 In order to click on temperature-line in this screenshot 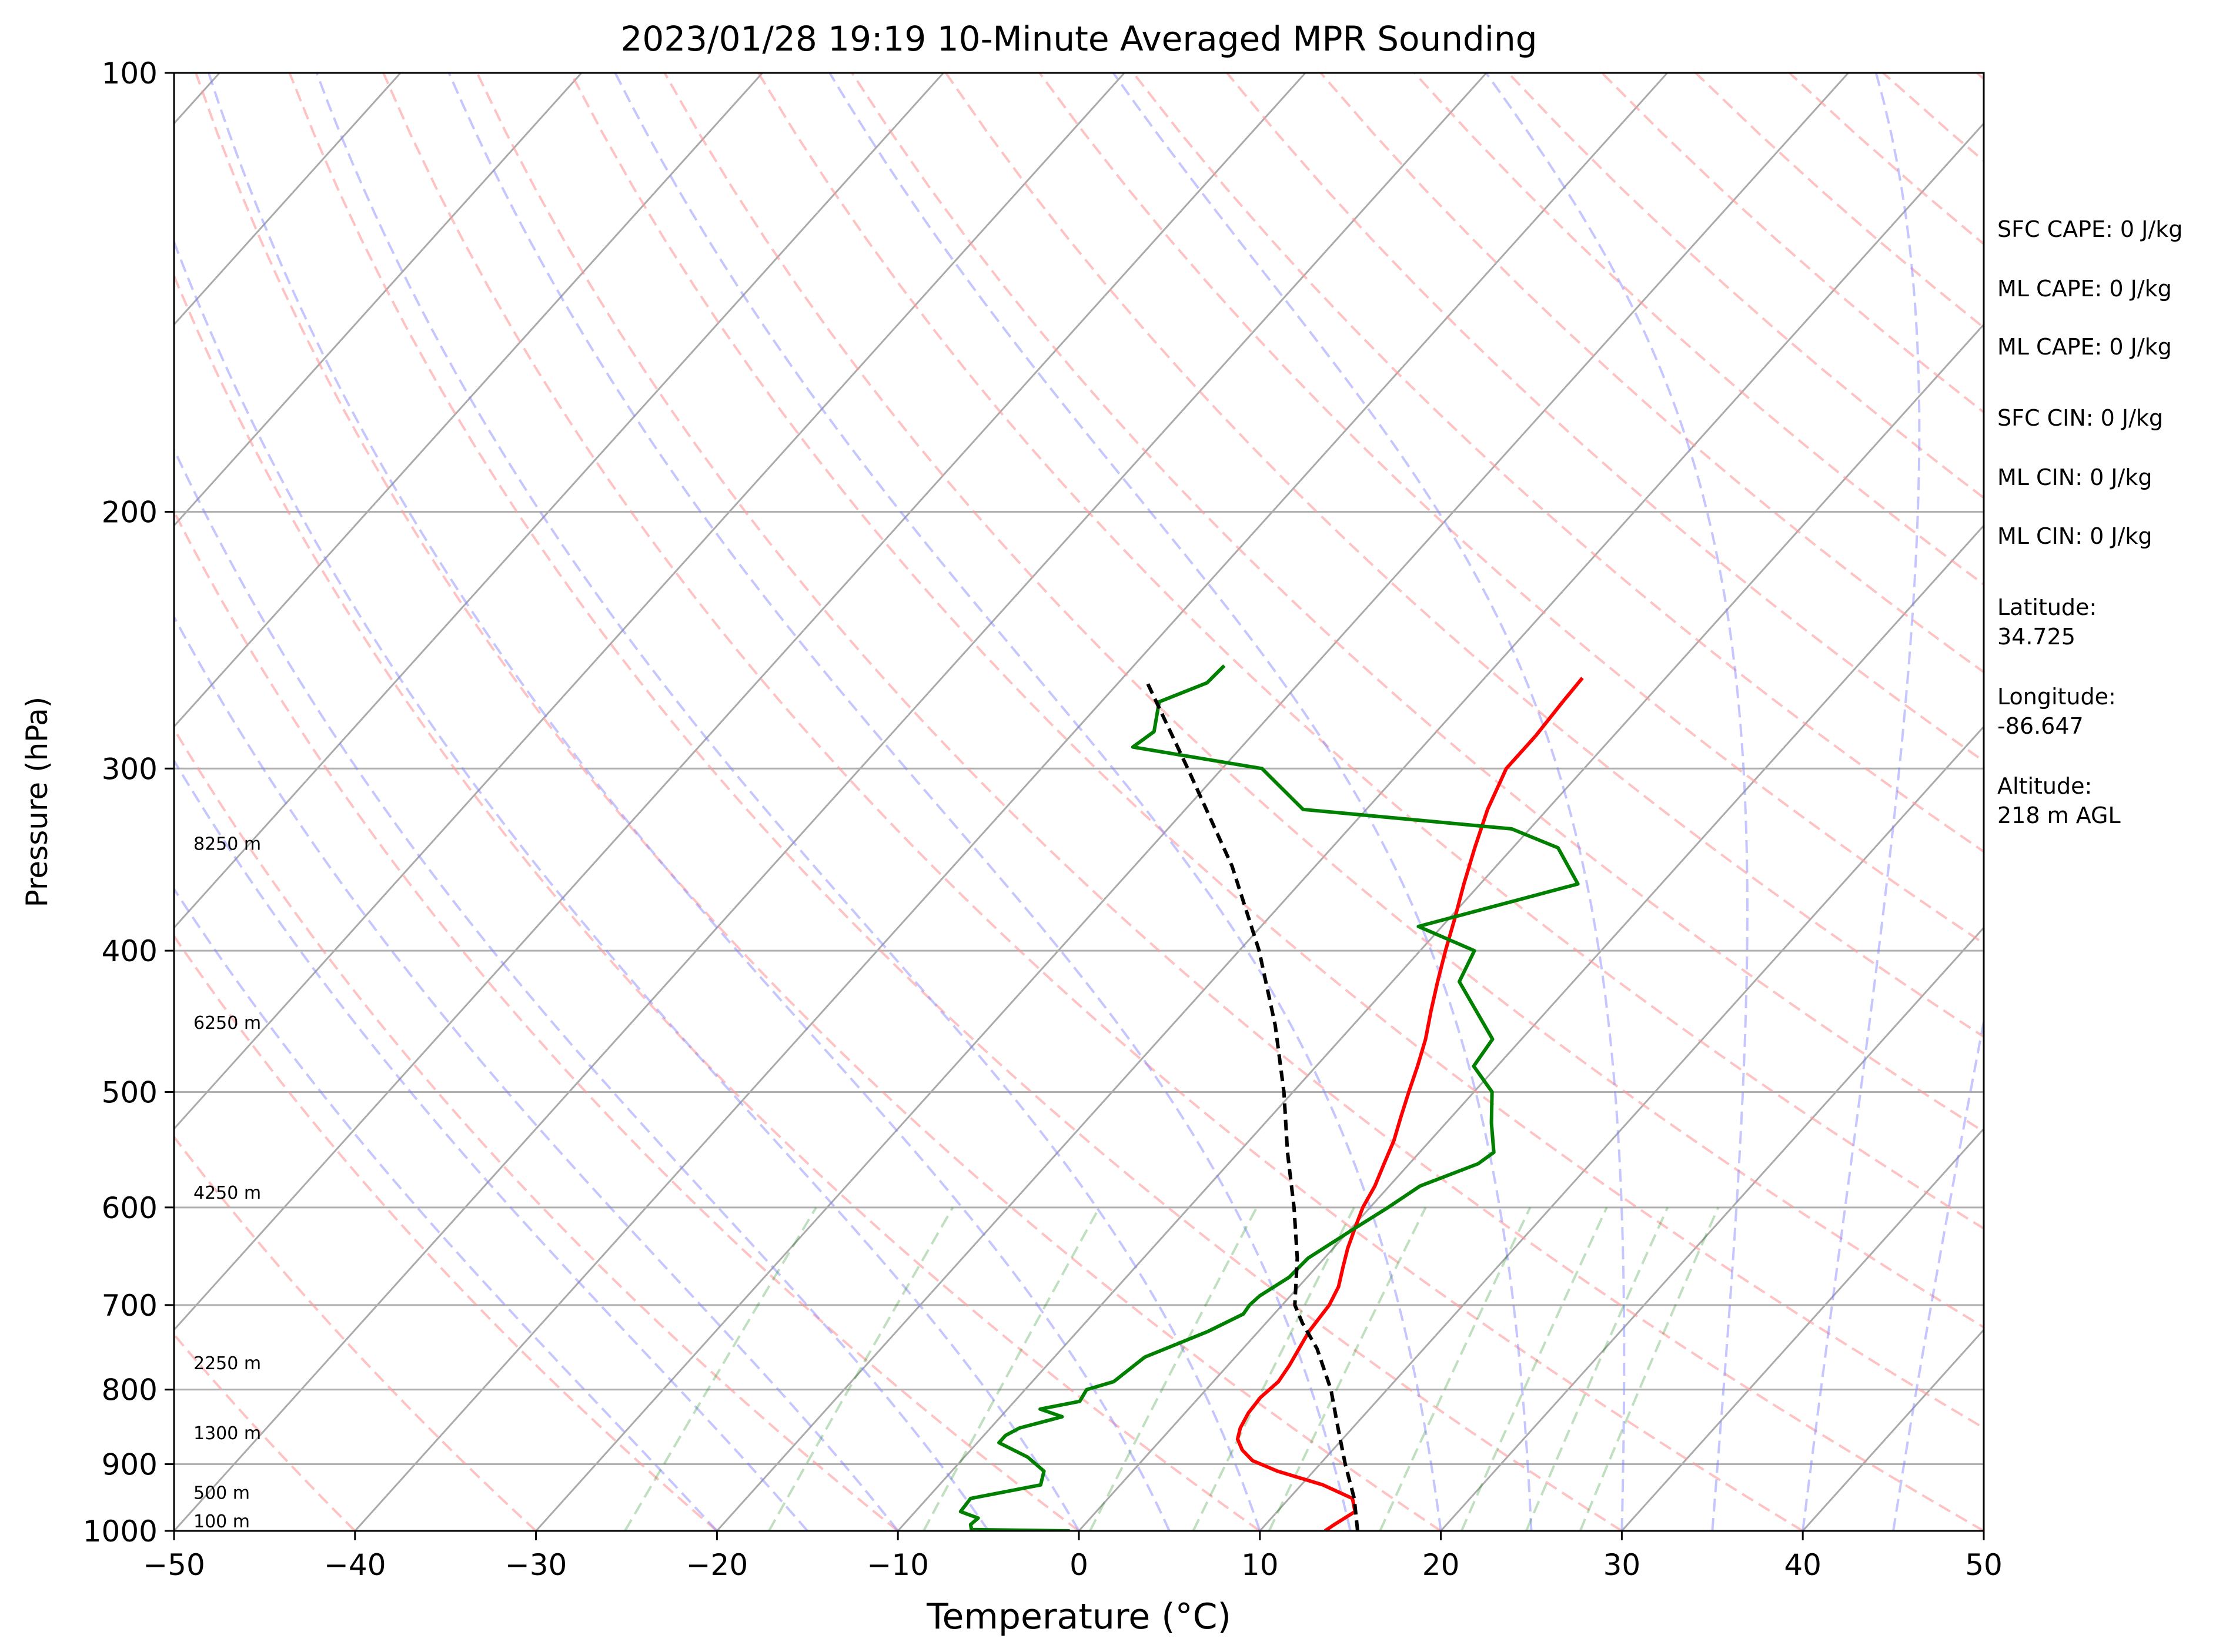, I will do `click(1410, 1104)`.